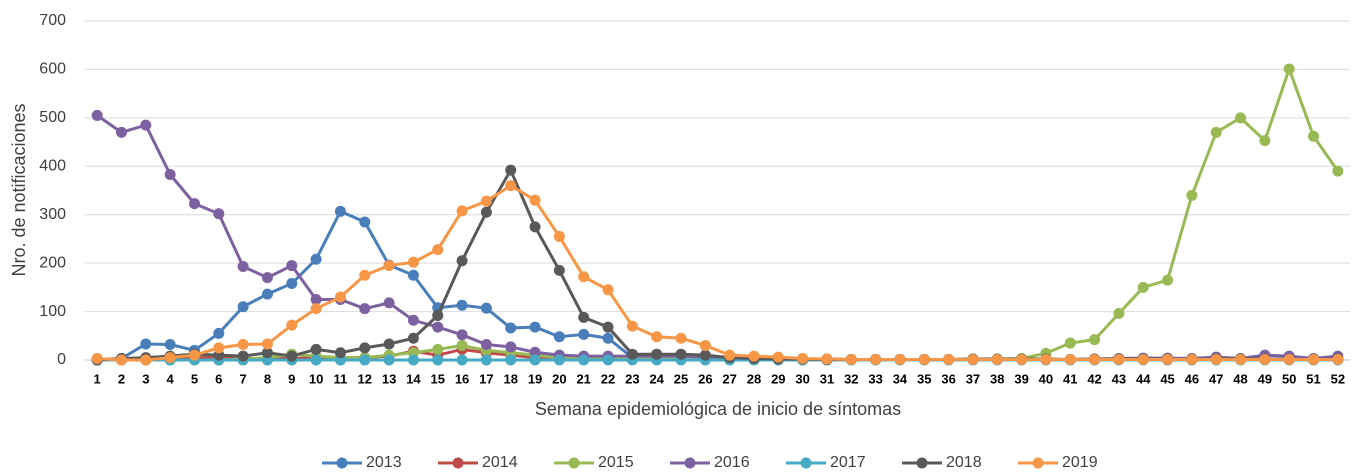 The image size is (1357, 473). What do you see at coordinates (583, 378) in the screenshot?
I see `x-tick-label: 21` at bounding box center [583, 378].